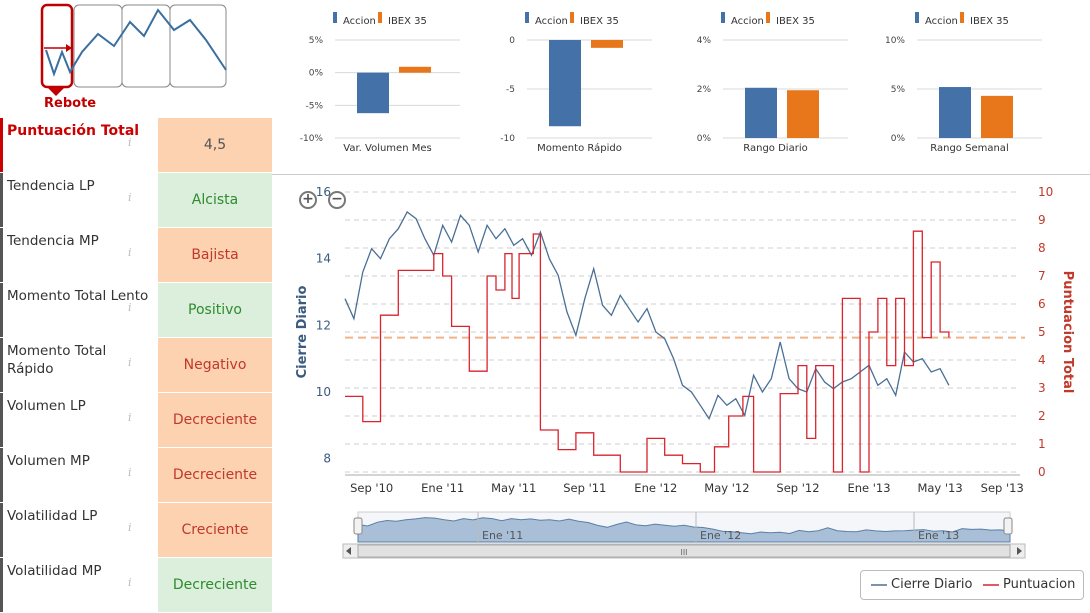 This screenshot has height=613, width=1090. I want to click on y2-tick-label: 8, so click(1042, 248).